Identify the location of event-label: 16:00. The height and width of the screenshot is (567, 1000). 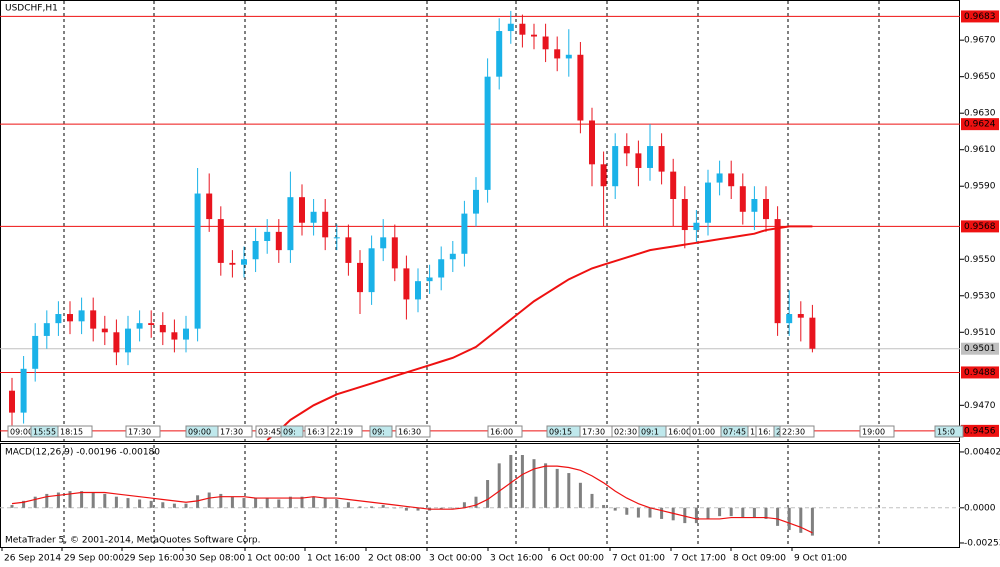
(501, 432).